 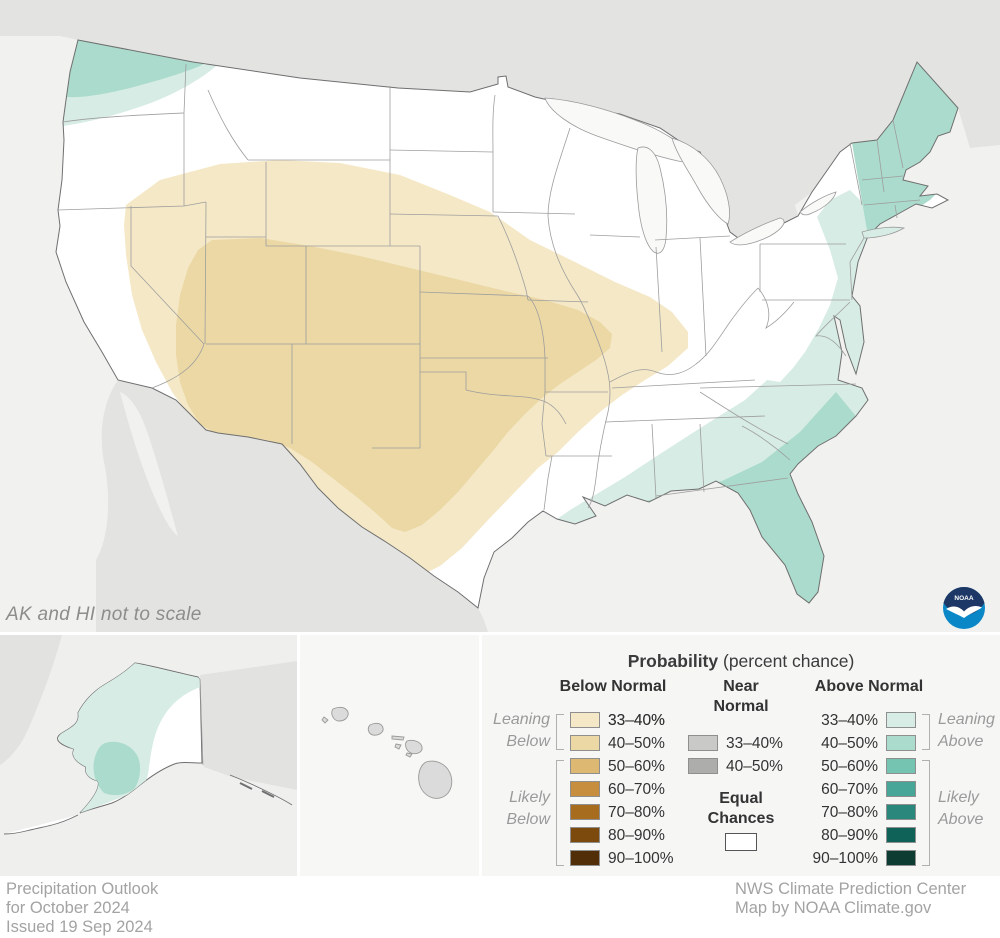 I want to click on hawaiian-islands, so click(x=387, y=752).